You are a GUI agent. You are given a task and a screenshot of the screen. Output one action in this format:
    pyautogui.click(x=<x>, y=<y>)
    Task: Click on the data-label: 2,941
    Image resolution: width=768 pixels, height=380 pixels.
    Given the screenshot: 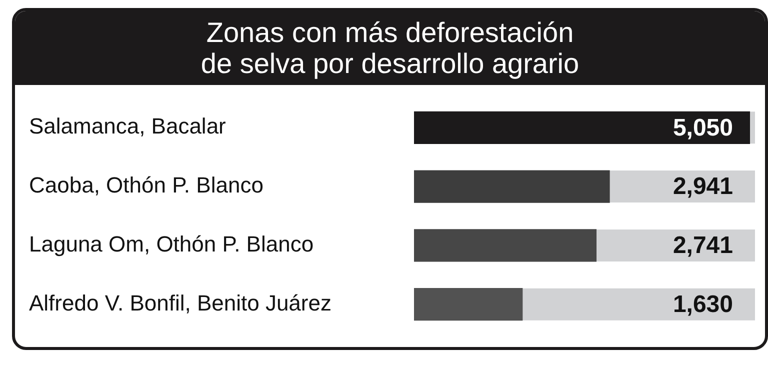 What is the action you would take?
    pyautogui.click(x=702, y=186)
    